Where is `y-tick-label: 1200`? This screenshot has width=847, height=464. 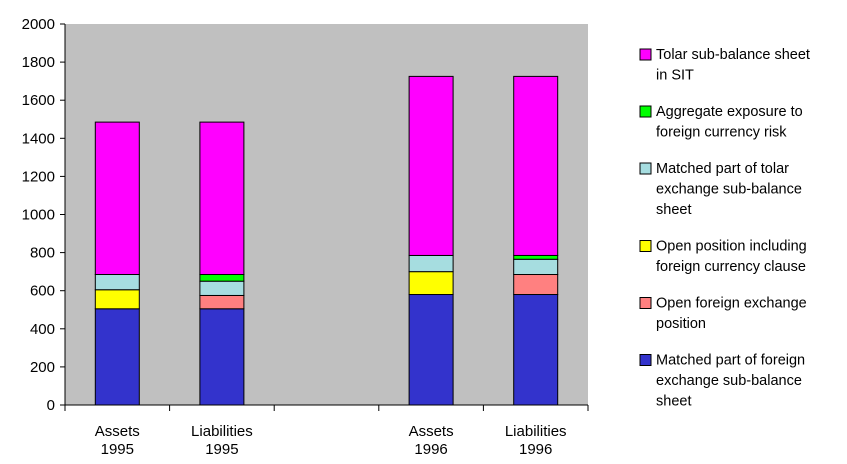
y-tick-label: 1200 is located at coordinates (38, 176).